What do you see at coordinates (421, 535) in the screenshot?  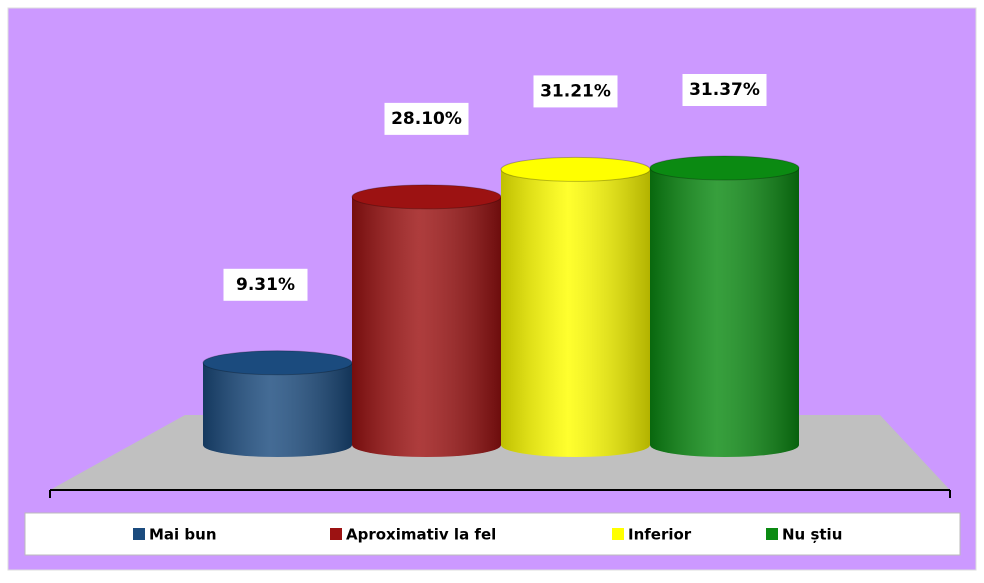 I see `legend-label: Aproximativ la fel` at bounding box center [421, 535].